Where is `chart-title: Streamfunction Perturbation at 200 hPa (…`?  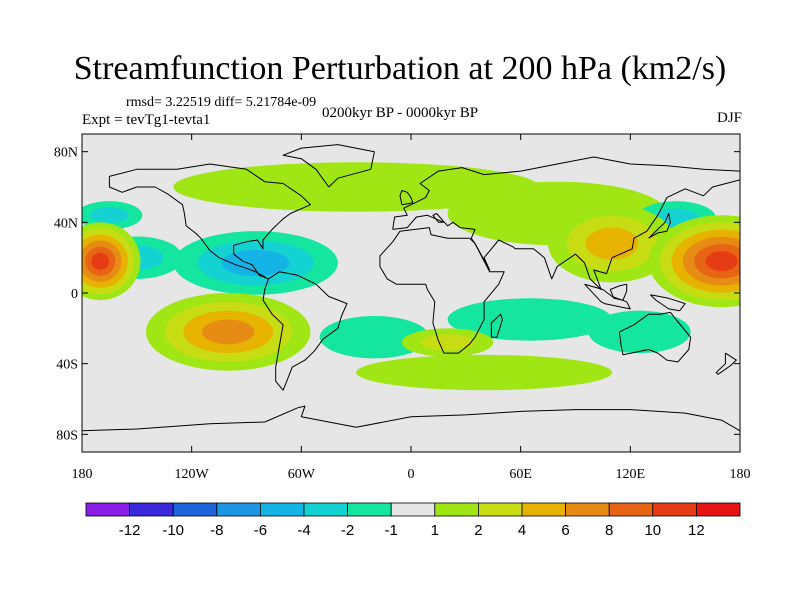
chart-title: Streamfunction Perturbation at 200 hPa (… is located at coordinates (400, 68).